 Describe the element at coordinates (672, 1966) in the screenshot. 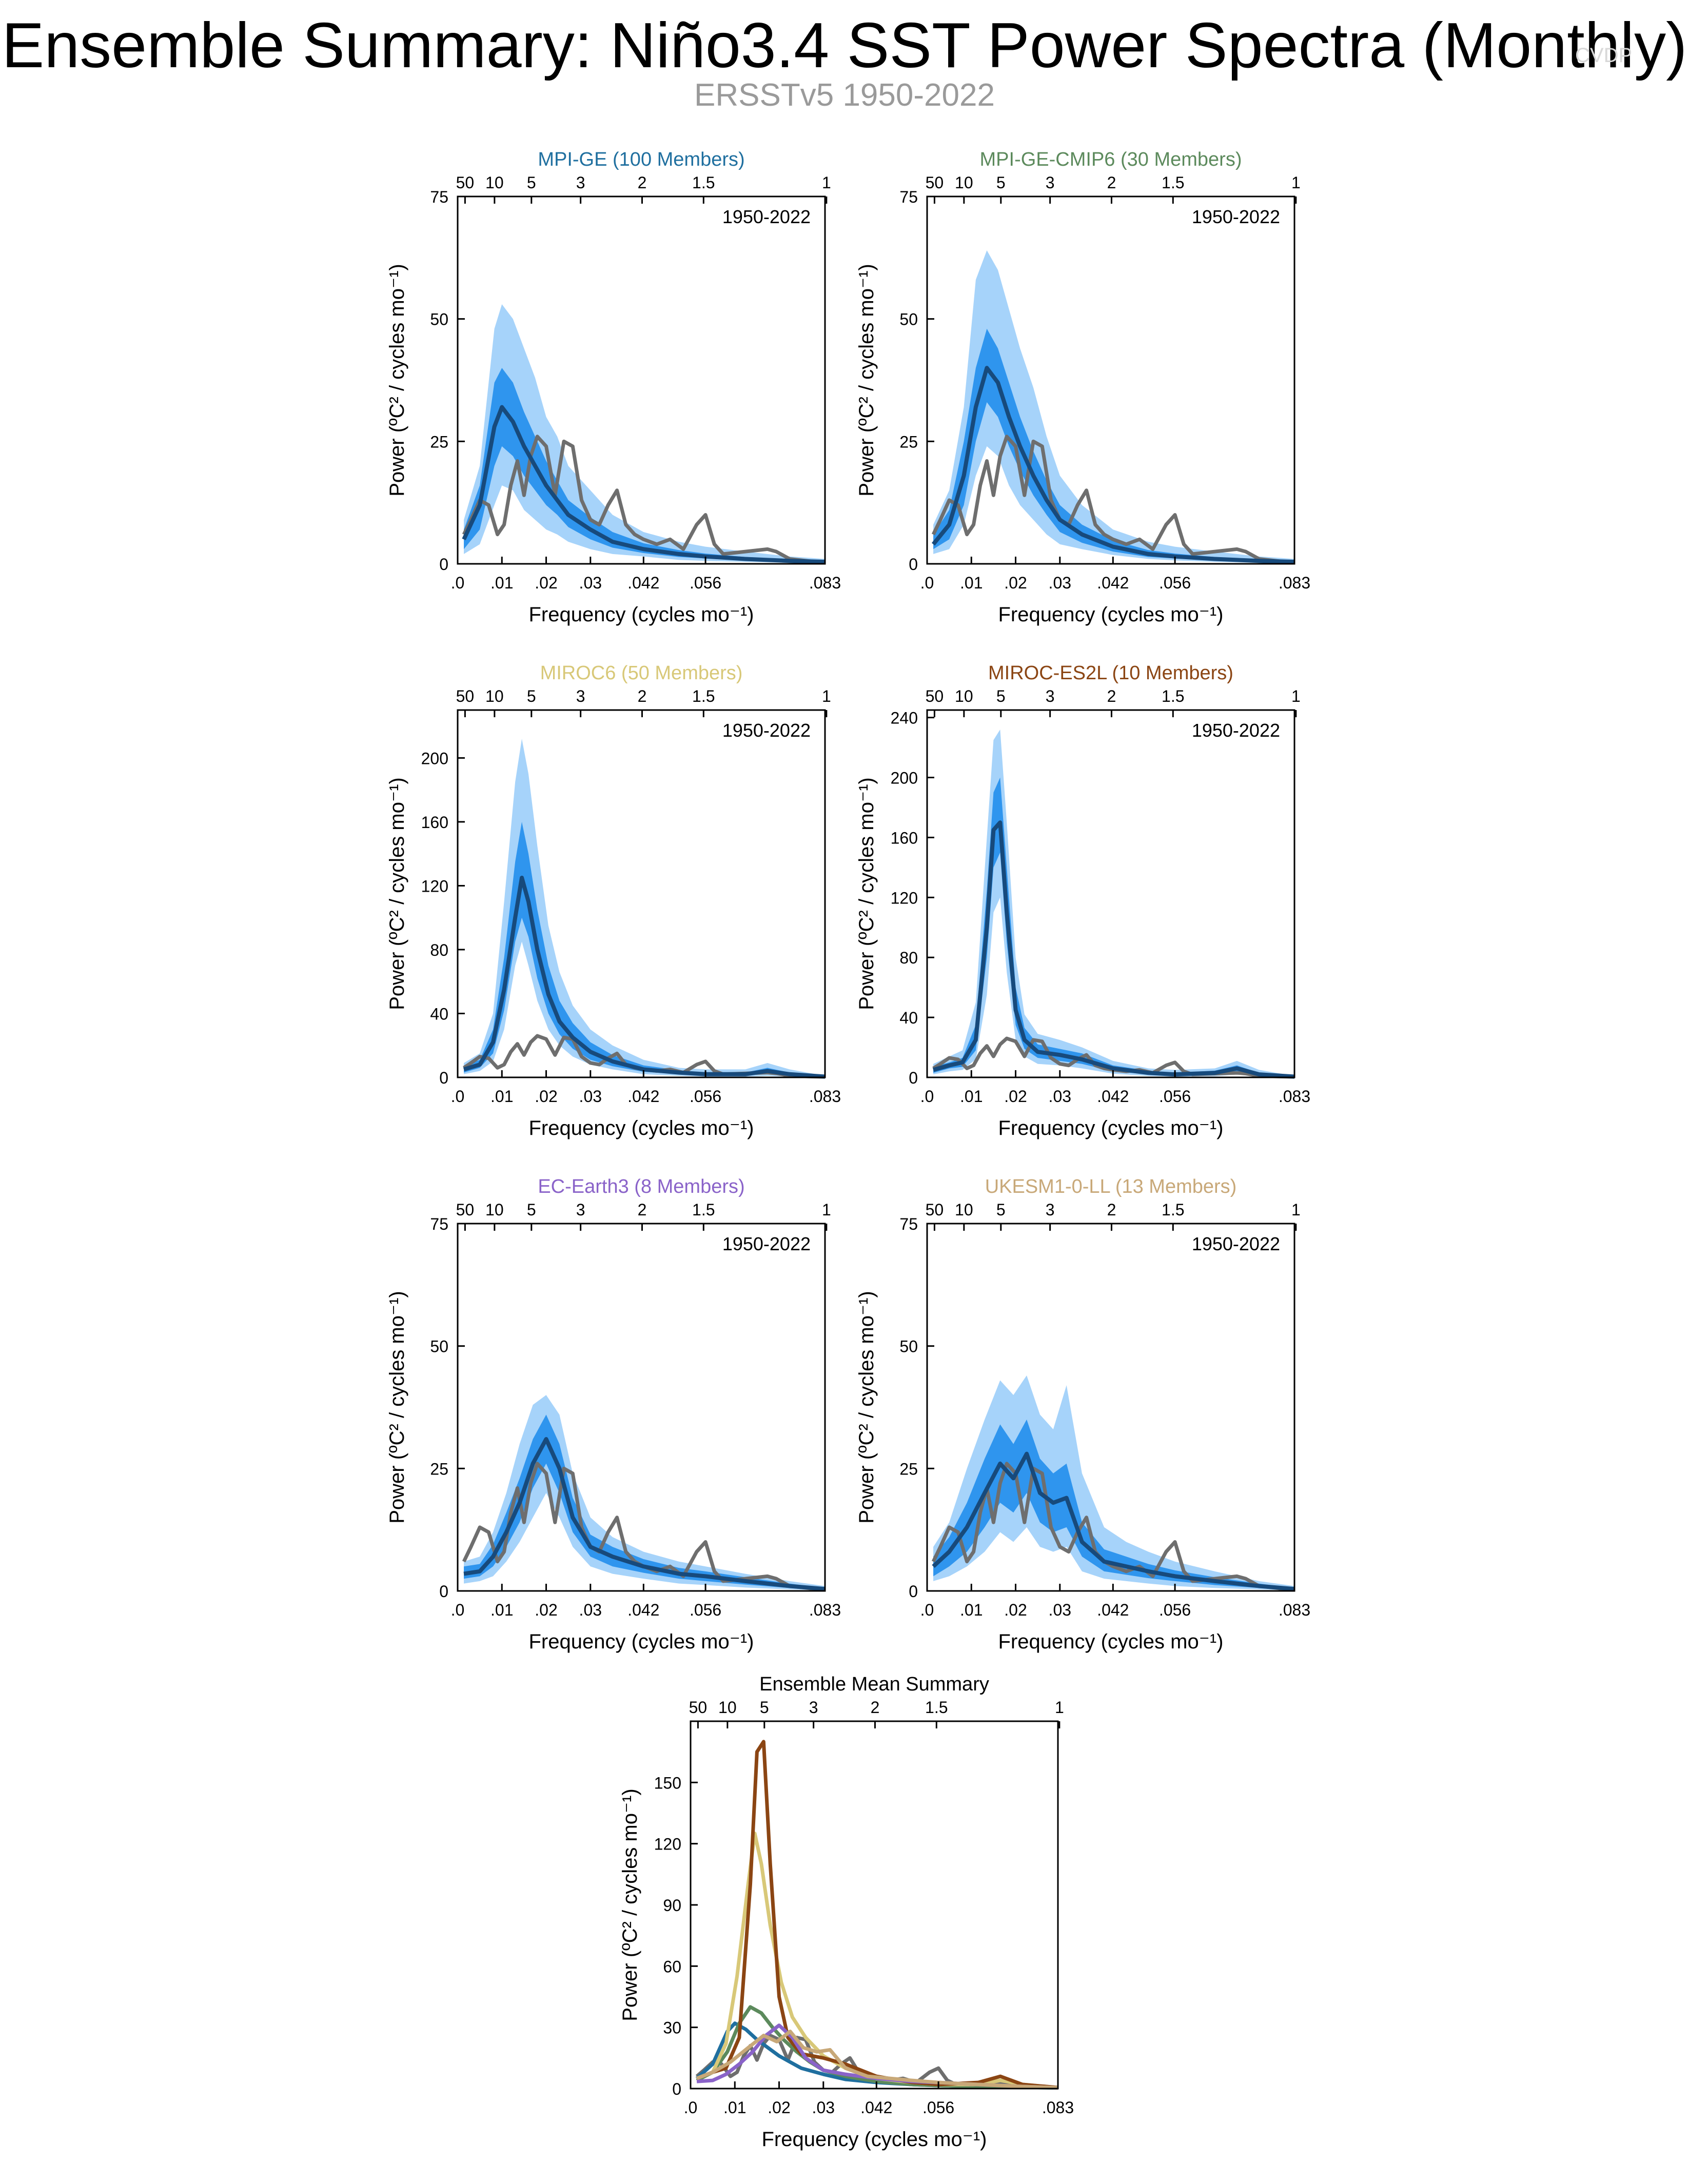

I see `y-tick-label: 60` at that location.